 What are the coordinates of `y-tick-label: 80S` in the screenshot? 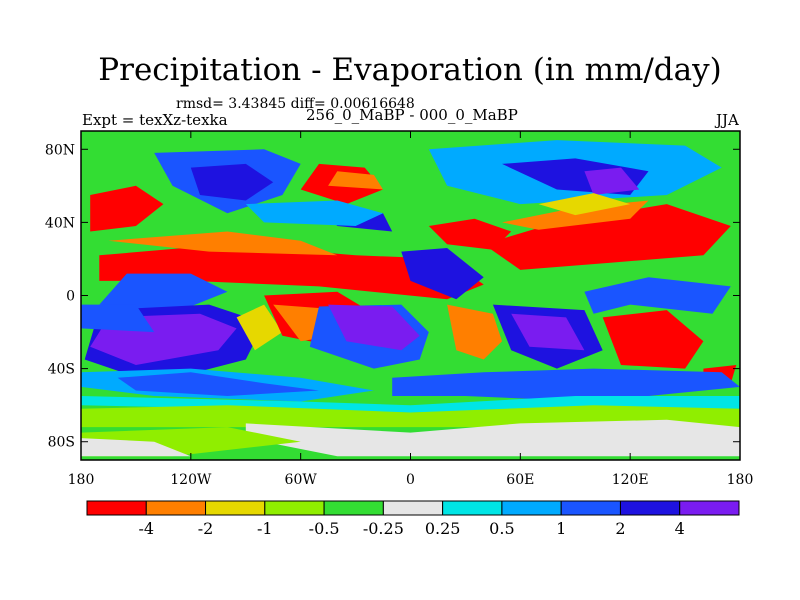 It's located at (61, 443).